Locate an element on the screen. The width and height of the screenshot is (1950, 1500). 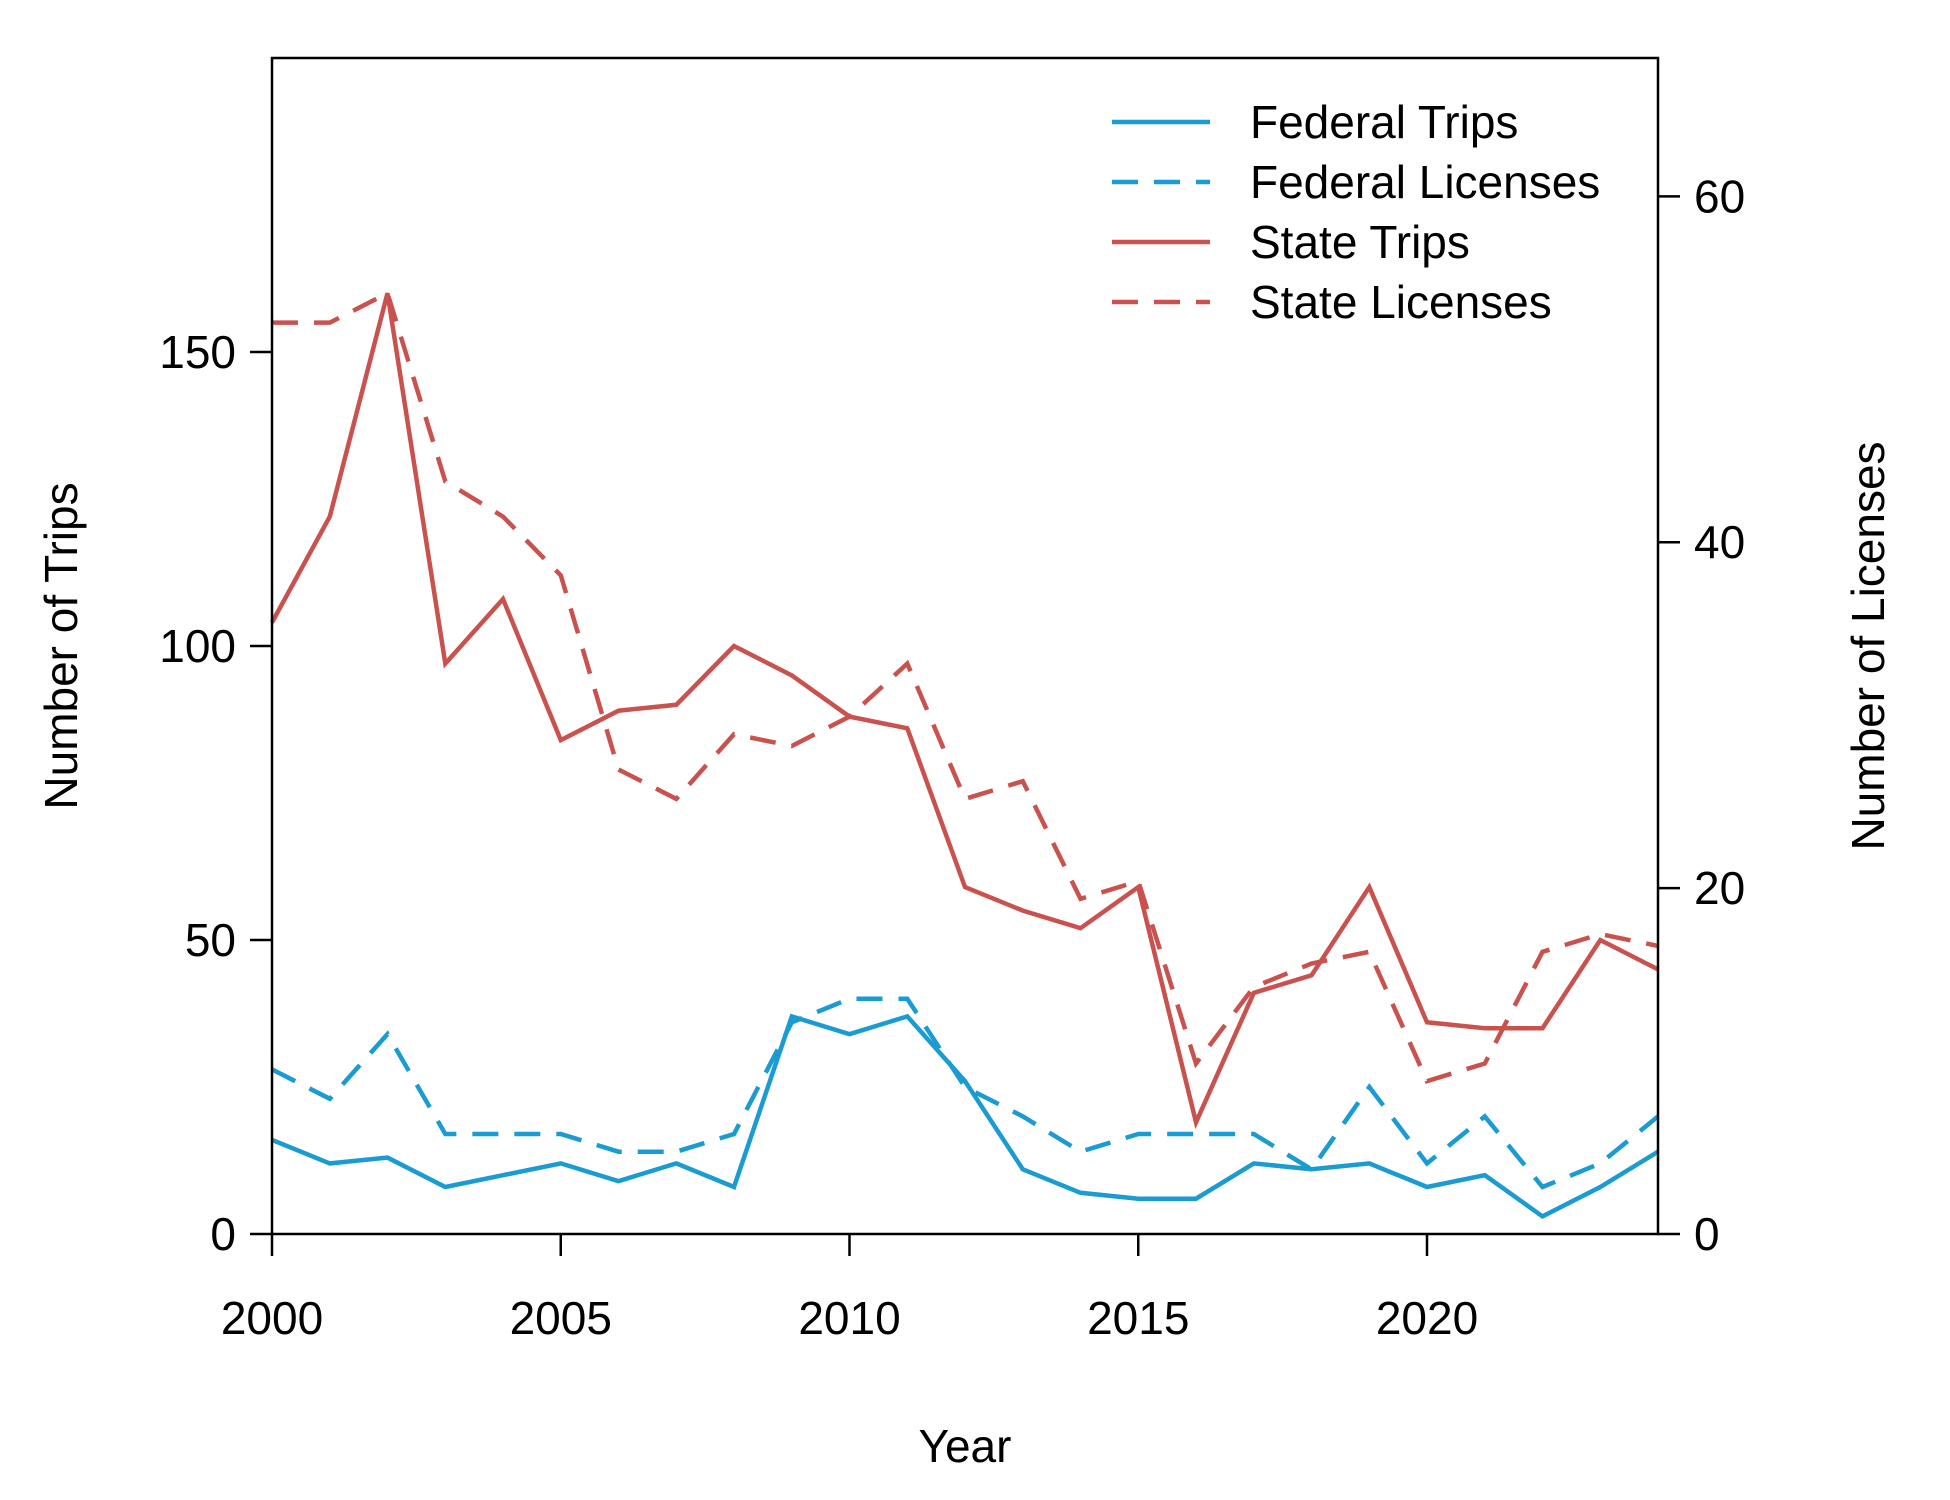
x-tick-label: 2000 is located at coordinates (272, 1318).